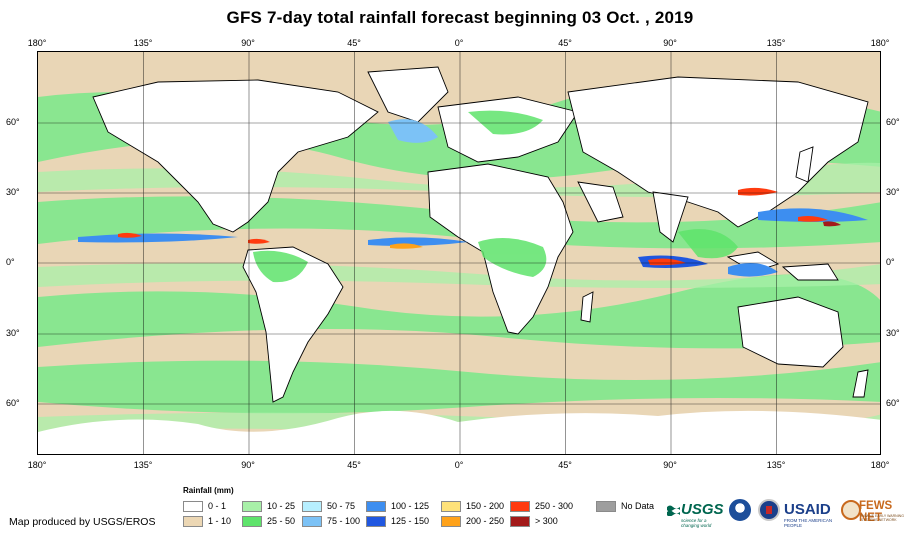 The height and width of the screenshot is (539, 920). Describe the element at coordinates (554, 506) in the screenshot. I see `legend-label: 250 - 300` at that location.